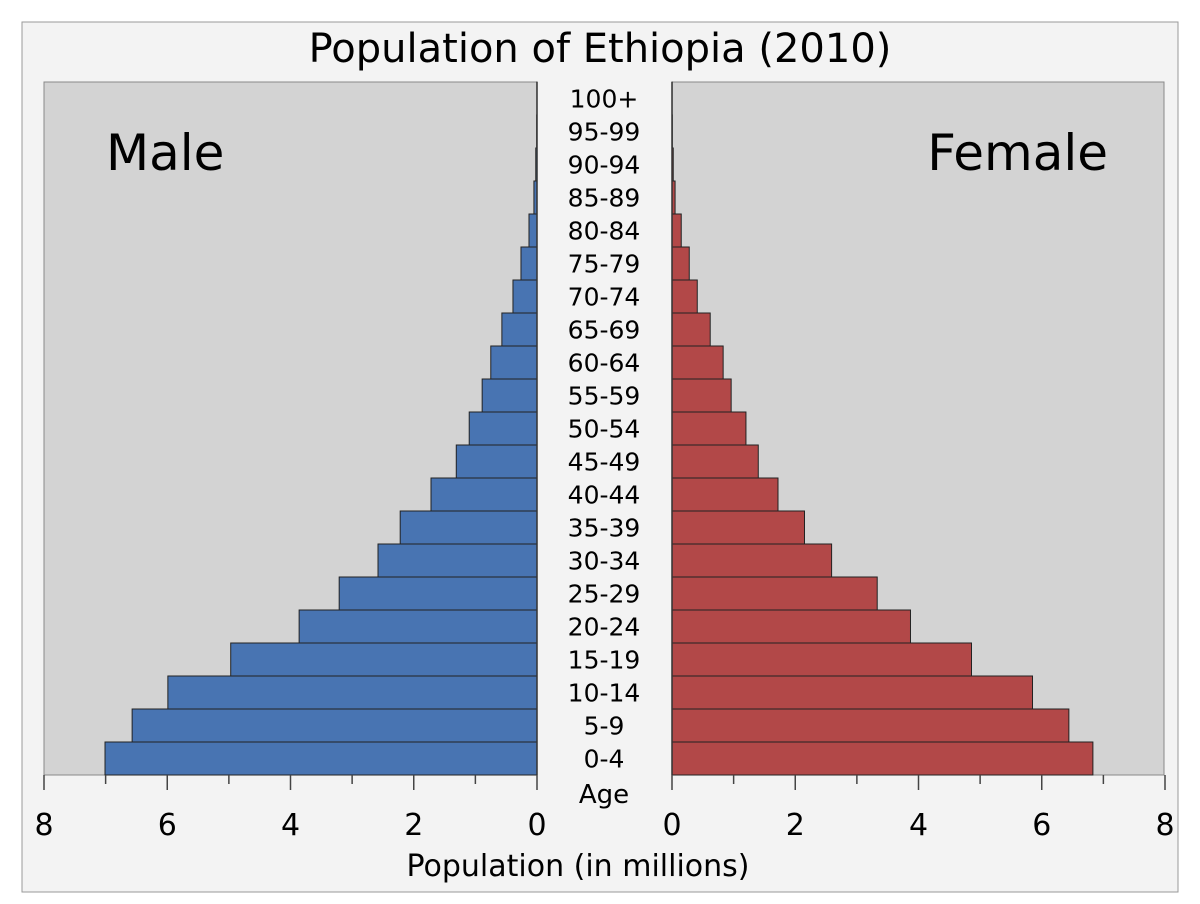  I want to click on age-label-55-59: 55-59, so click(604, 396).